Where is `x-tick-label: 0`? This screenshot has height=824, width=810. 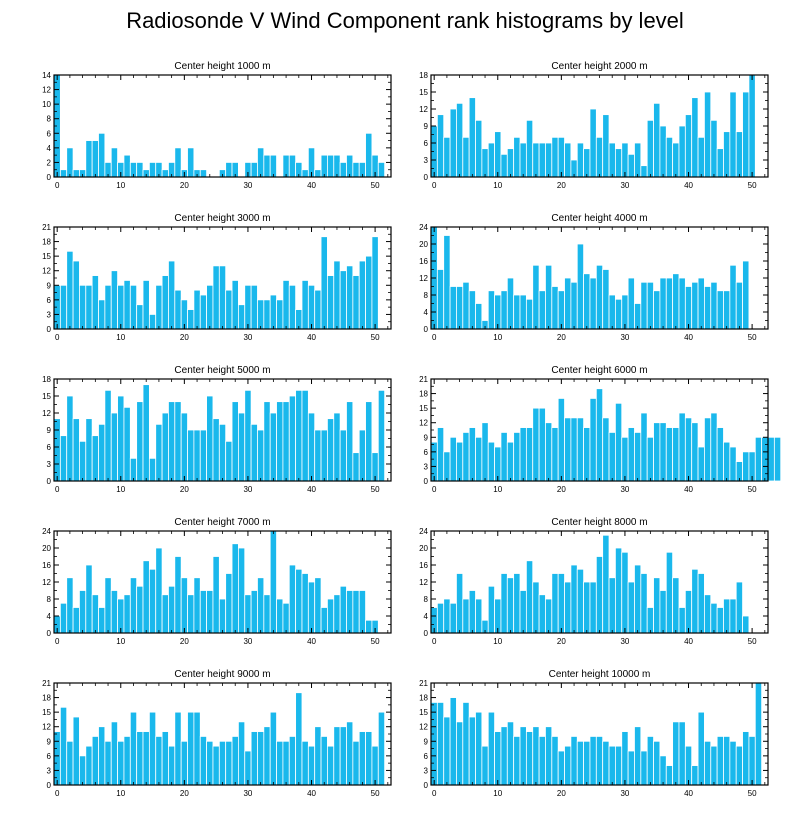
x-tick-label: 0 is located at coordinates (434, 337).